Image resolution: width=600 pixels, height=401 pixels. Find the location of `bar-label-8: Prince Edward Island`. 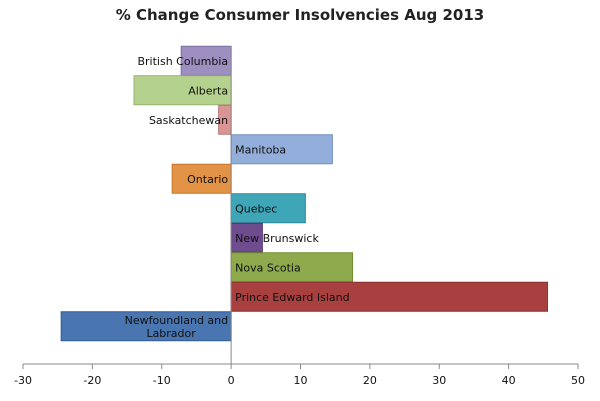

bar-label-8: Prince Edward Island is located at coordinates (292, 297).